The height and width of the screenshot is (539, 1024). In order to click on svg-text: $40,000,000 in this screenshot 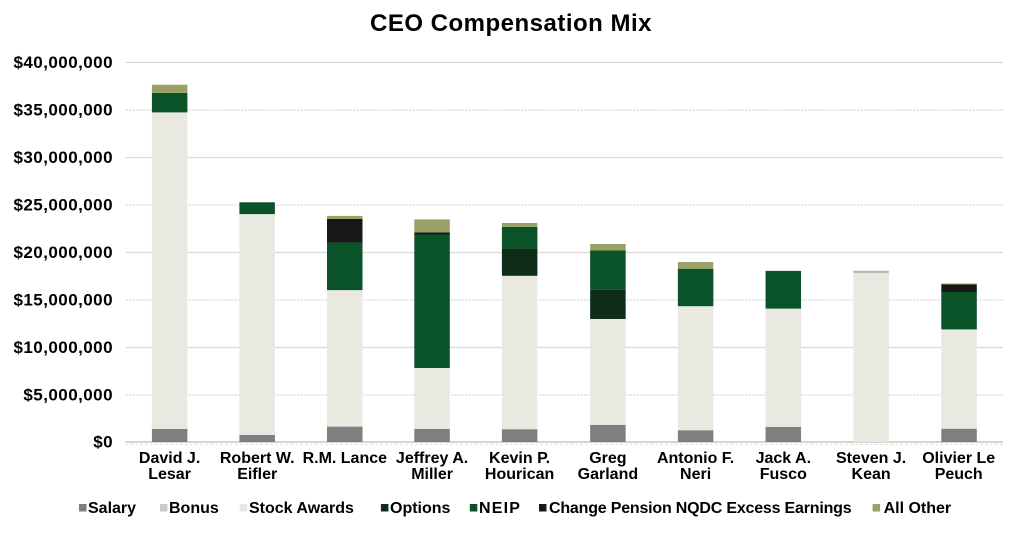, I will do `click(64, 62)`.